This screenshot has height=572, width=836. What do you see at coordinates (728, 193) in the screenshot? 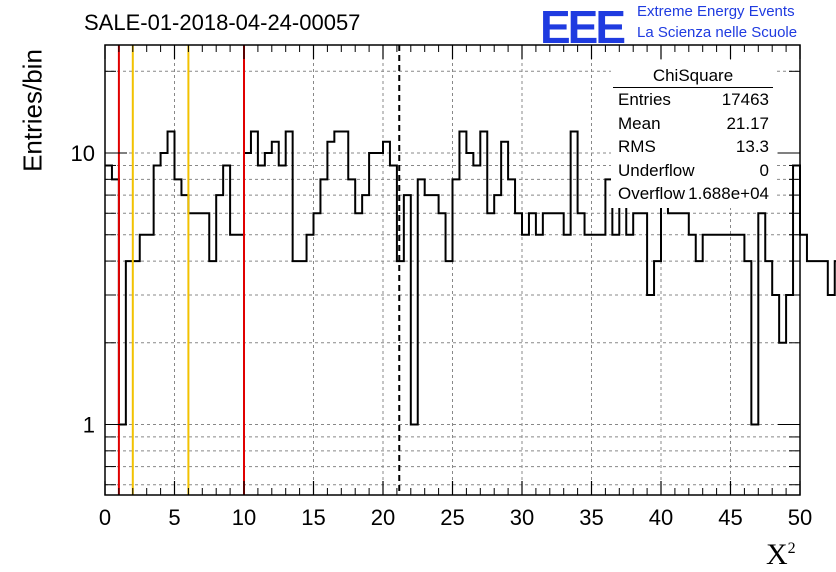
I see `stats-value: 1.688e+04` at bounding box center [728, 193].